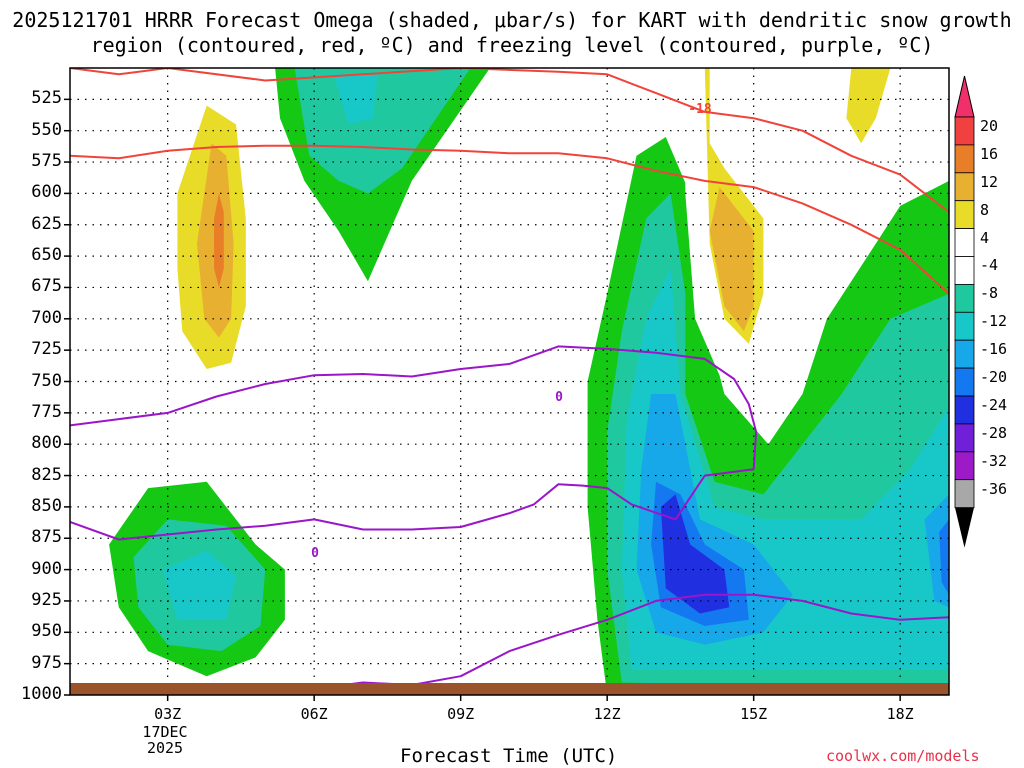 This screenshot has width=1024, height=768. I want to click on colorbar-label-4: 4, so click(985, 237).